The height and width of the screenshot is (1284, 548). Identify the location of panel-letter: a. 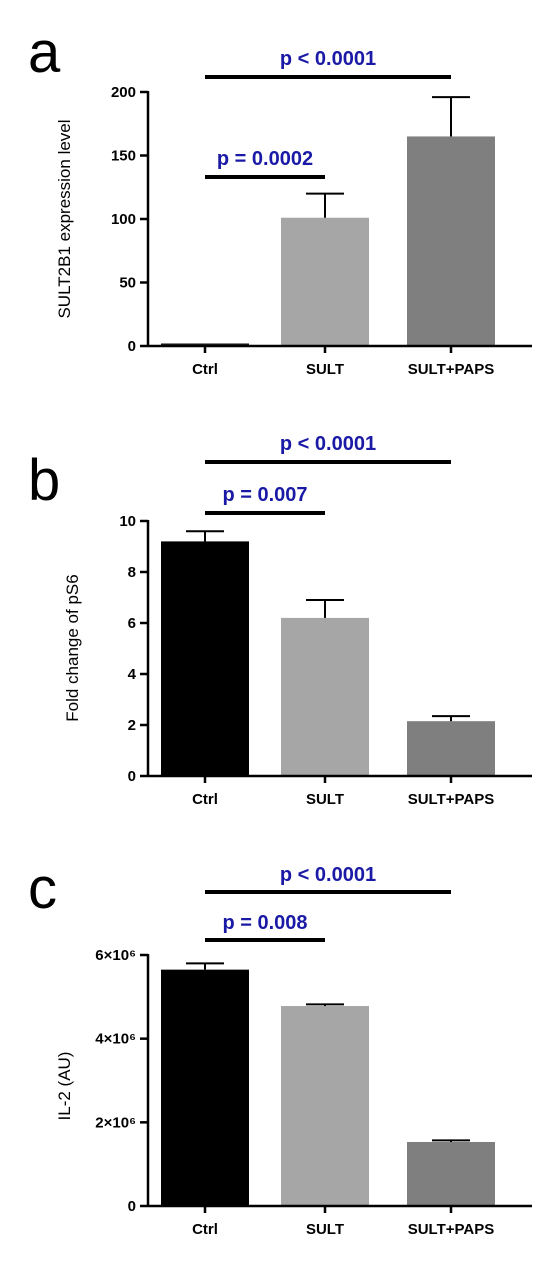
(44, 52).